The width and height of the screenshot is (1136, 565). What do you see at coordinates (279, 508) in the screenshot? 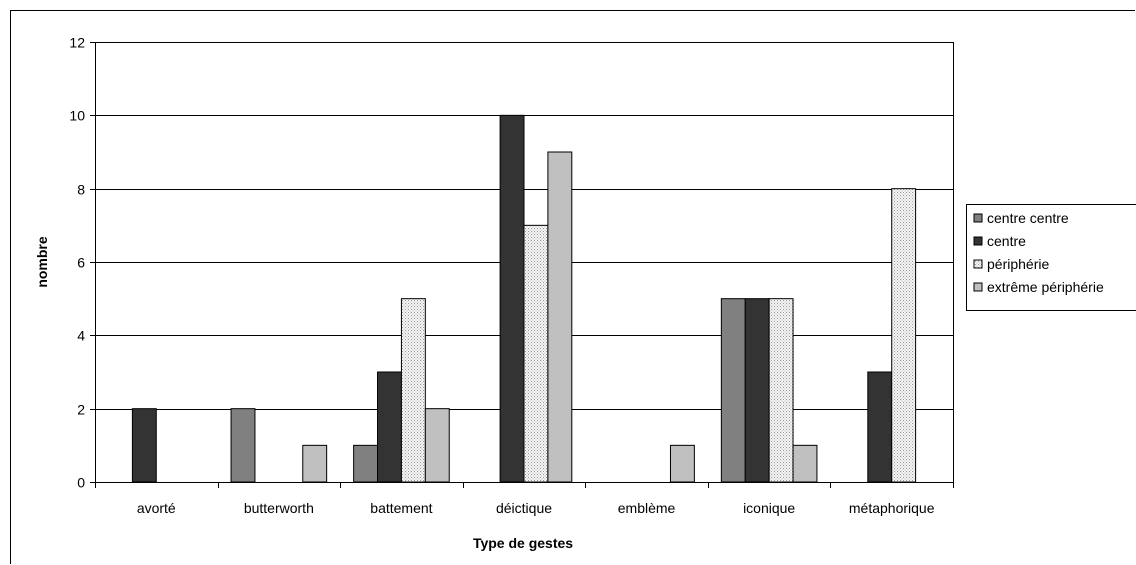
I see `x-tick-label: butterworth` at bounding box center [279, 508].